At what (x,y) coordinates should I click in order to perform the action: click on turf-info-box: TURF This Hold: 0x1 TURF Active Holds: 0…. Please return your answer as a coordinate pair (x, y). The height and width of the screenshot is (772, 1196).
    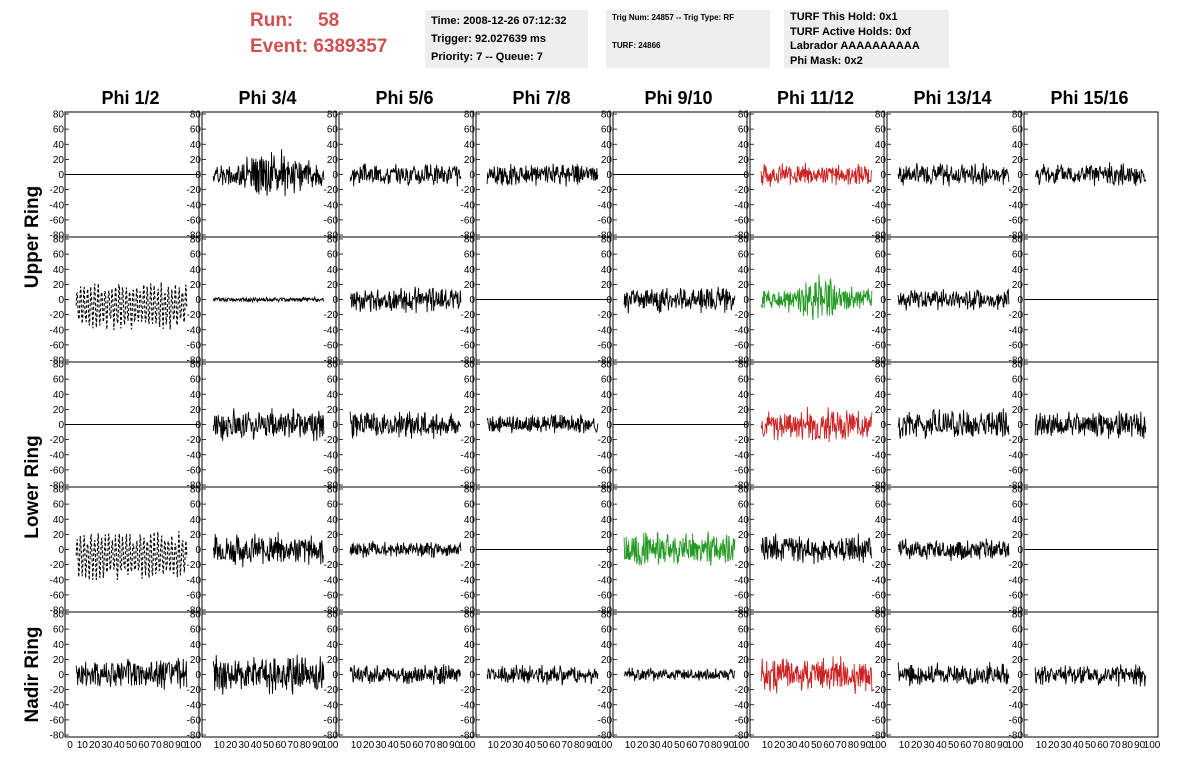
    Looking at the image, I should click on (866, 39).